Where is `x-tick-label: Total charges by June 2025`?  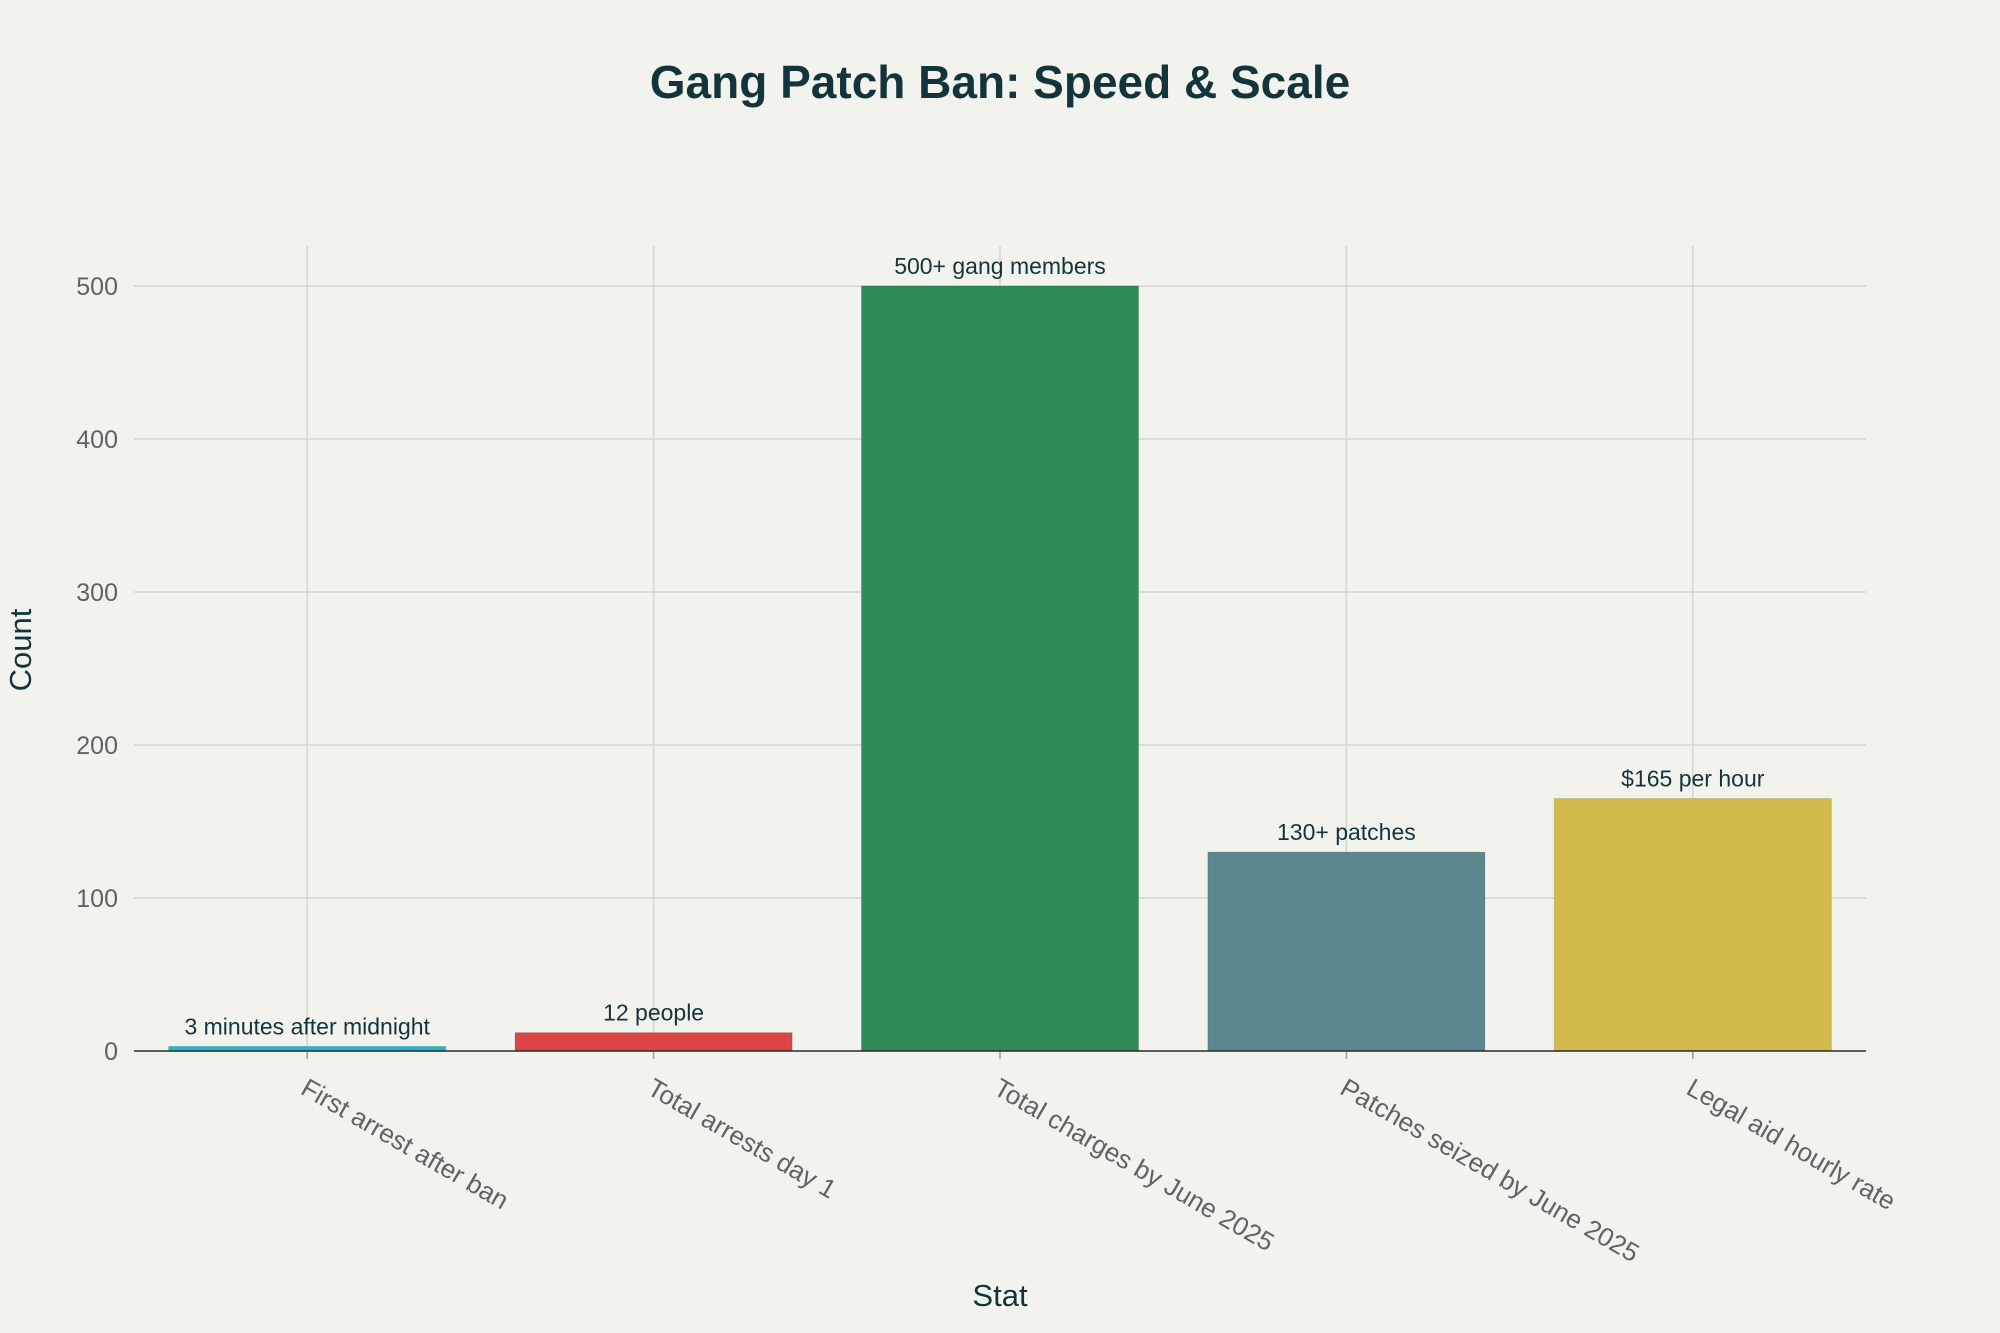
x-tick-label: Total charges by June 2025 is located at coordinates (1134, 1164).